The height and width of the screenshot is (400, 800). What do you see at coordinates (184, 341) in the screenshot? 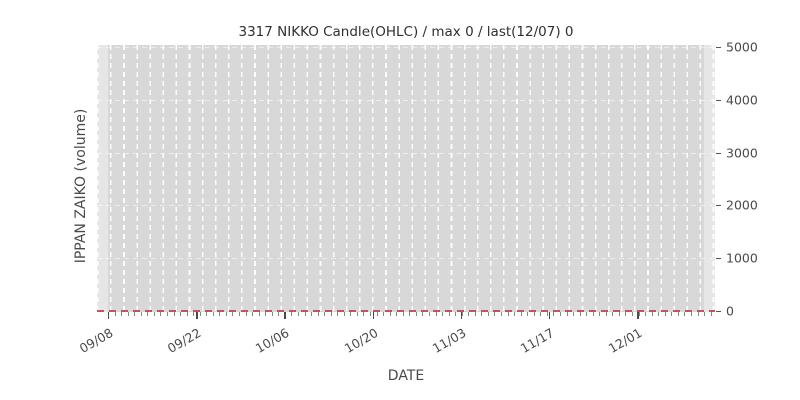
I see `x-tick-label: 09/22` at bounding box center [184, 341].